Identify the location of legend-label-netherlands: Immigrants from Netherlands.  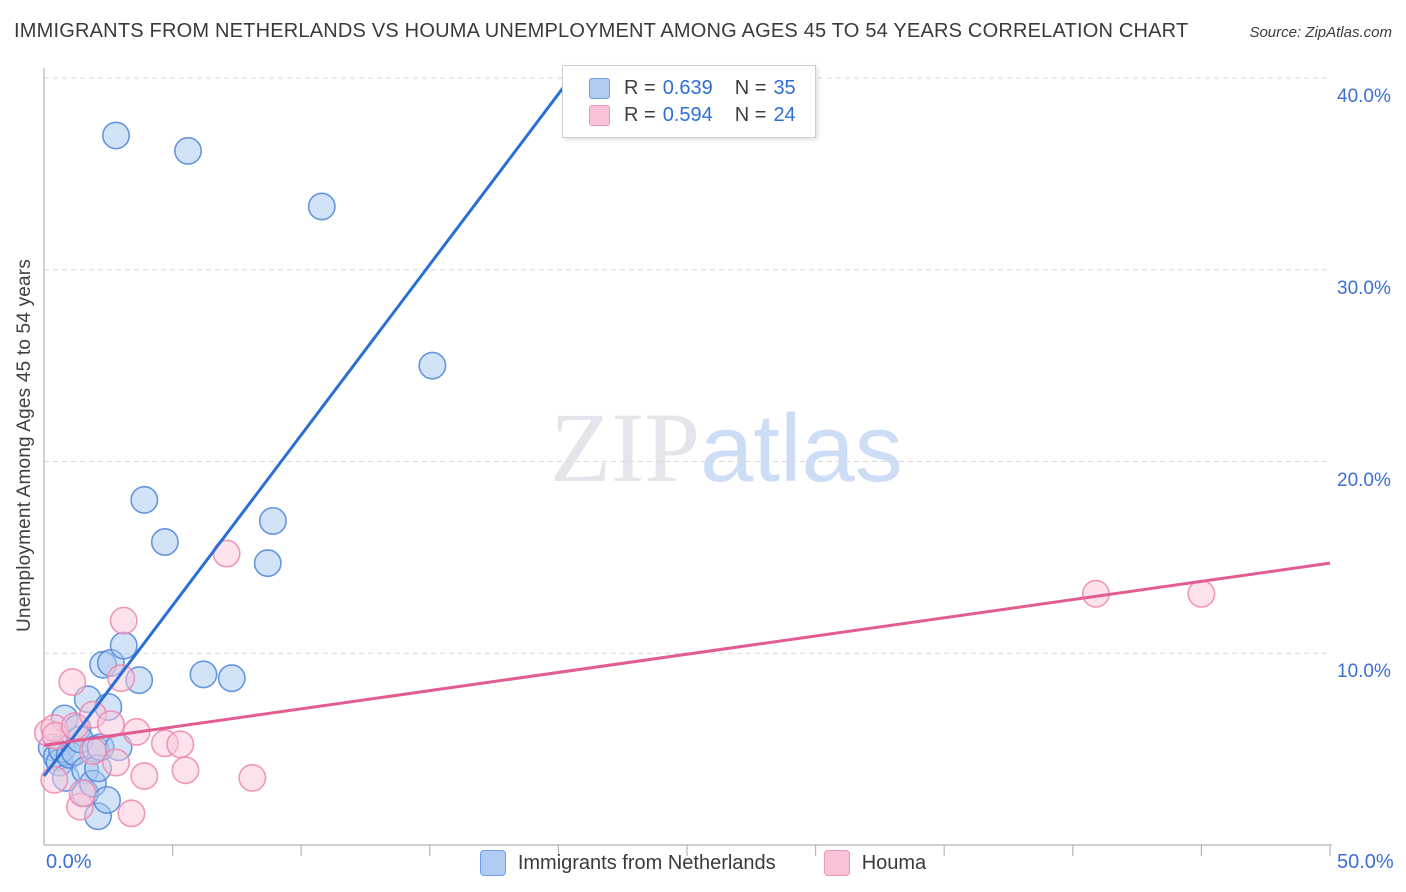
(646, 862).